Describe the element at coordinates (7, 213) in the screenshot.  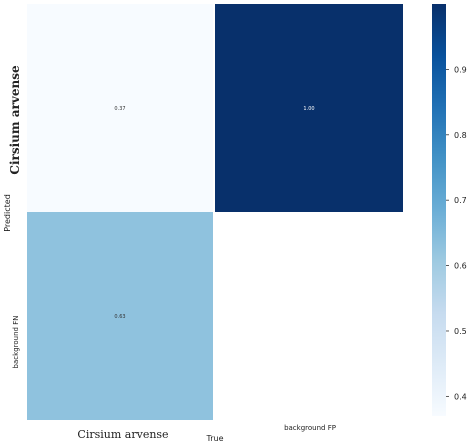
I see `y-axis-label: Predicted` at that location.